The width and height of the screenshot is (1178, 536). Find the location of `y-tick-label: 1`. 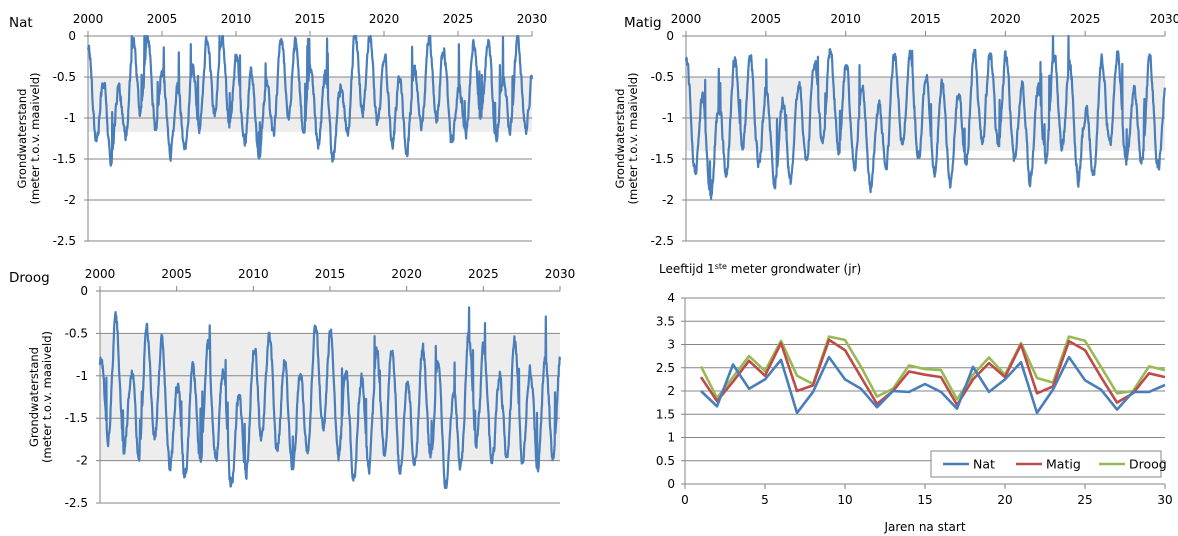

y-tick-label: 1 is located at coordinates (671, 438).